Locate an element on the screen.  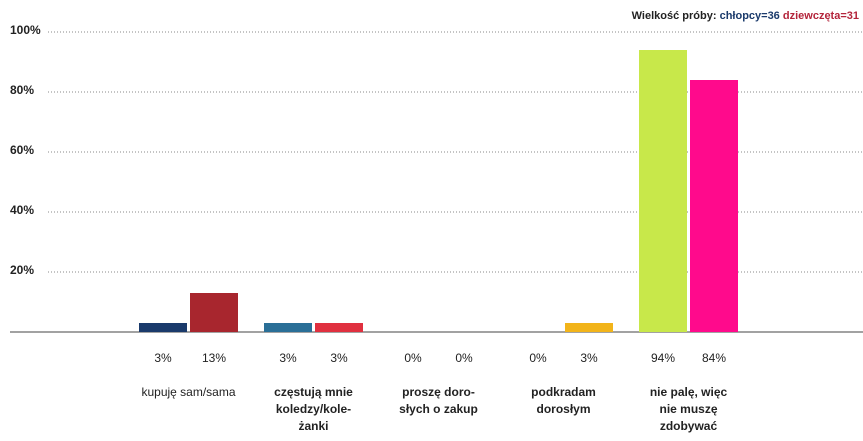
category-label-line: nie palę, więc is located at coordinates (689, 392).